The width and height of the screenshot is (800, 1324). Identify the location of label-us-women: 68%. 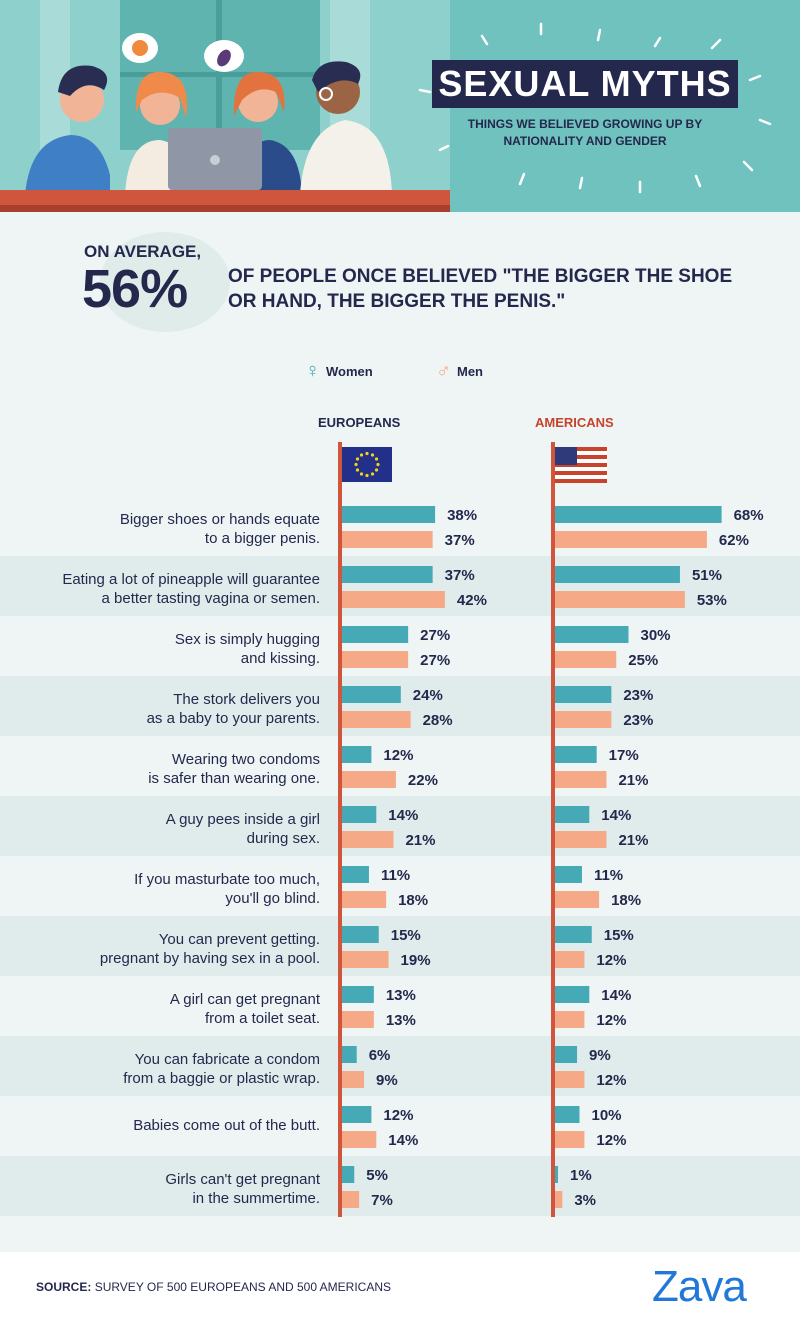
(749, 515).